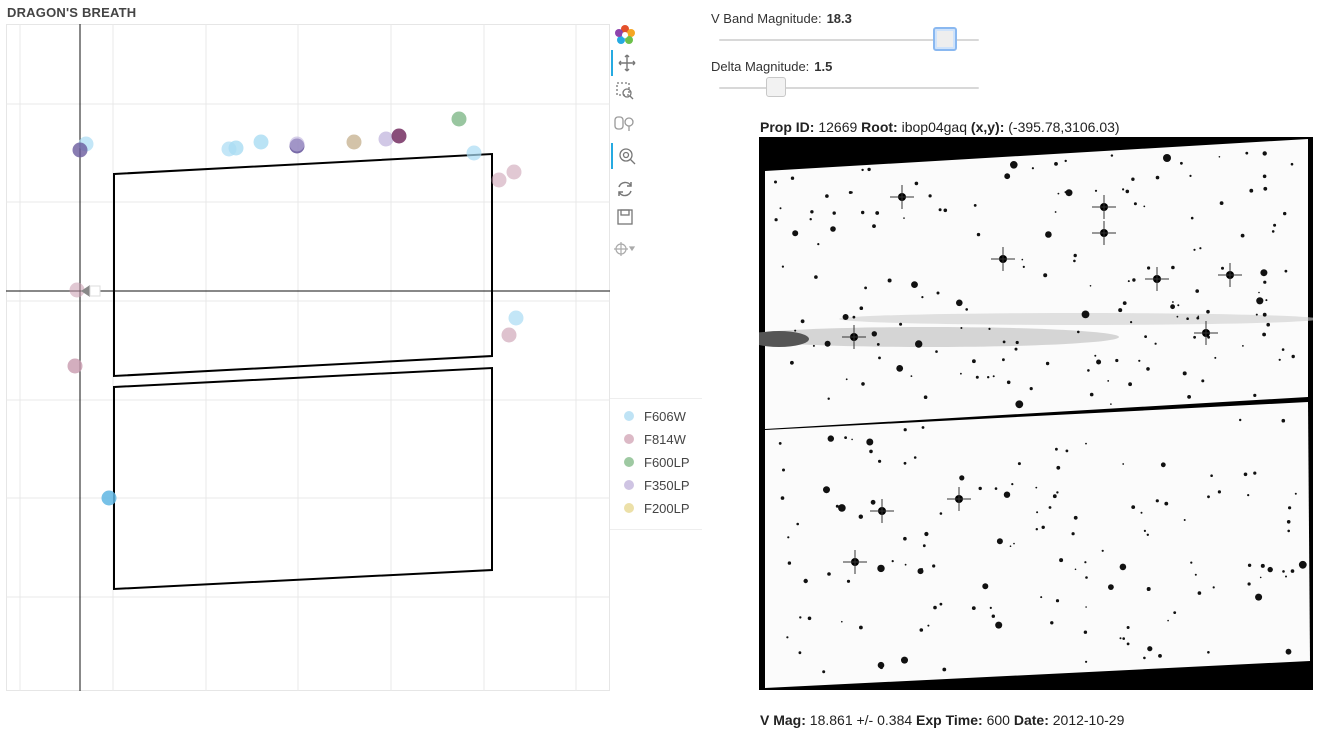 The width and height of the screenshot is (1319, 739). Describe the element at coordinates (626, 156) in the screenshot. I see `wheel-zoom-tool-icon` at that location.